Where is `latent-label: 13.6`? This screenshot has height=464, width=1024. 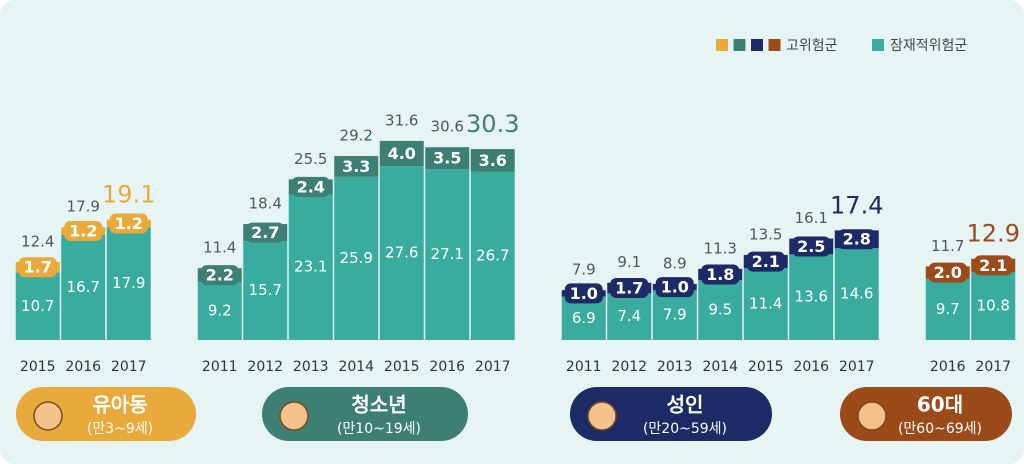
latent-label: 13.6 is located at coordinates (811, 297).